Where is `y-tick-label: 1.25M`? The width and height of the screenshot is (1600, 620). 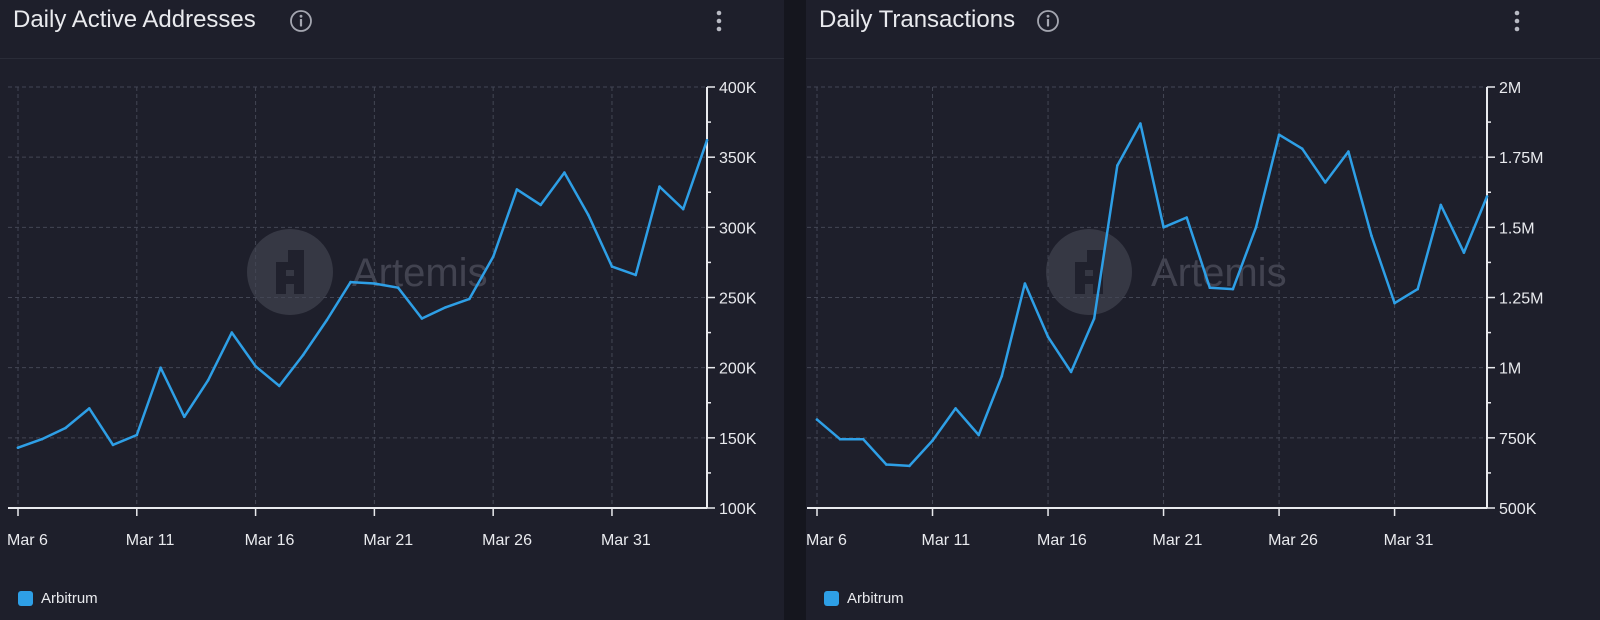 y-tick-label: 1.25M is located at coordinates (1521, 299).